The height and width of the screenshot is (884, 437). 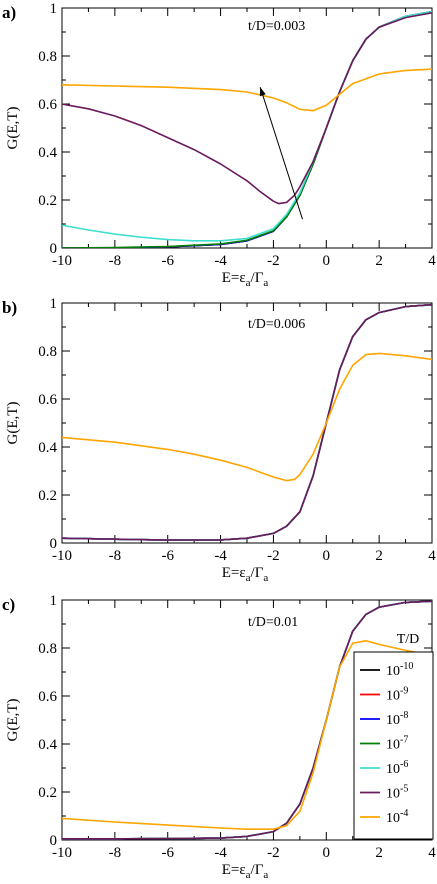 I want to click on legend-entry-exponent: -10, so click(x=406, y=666).